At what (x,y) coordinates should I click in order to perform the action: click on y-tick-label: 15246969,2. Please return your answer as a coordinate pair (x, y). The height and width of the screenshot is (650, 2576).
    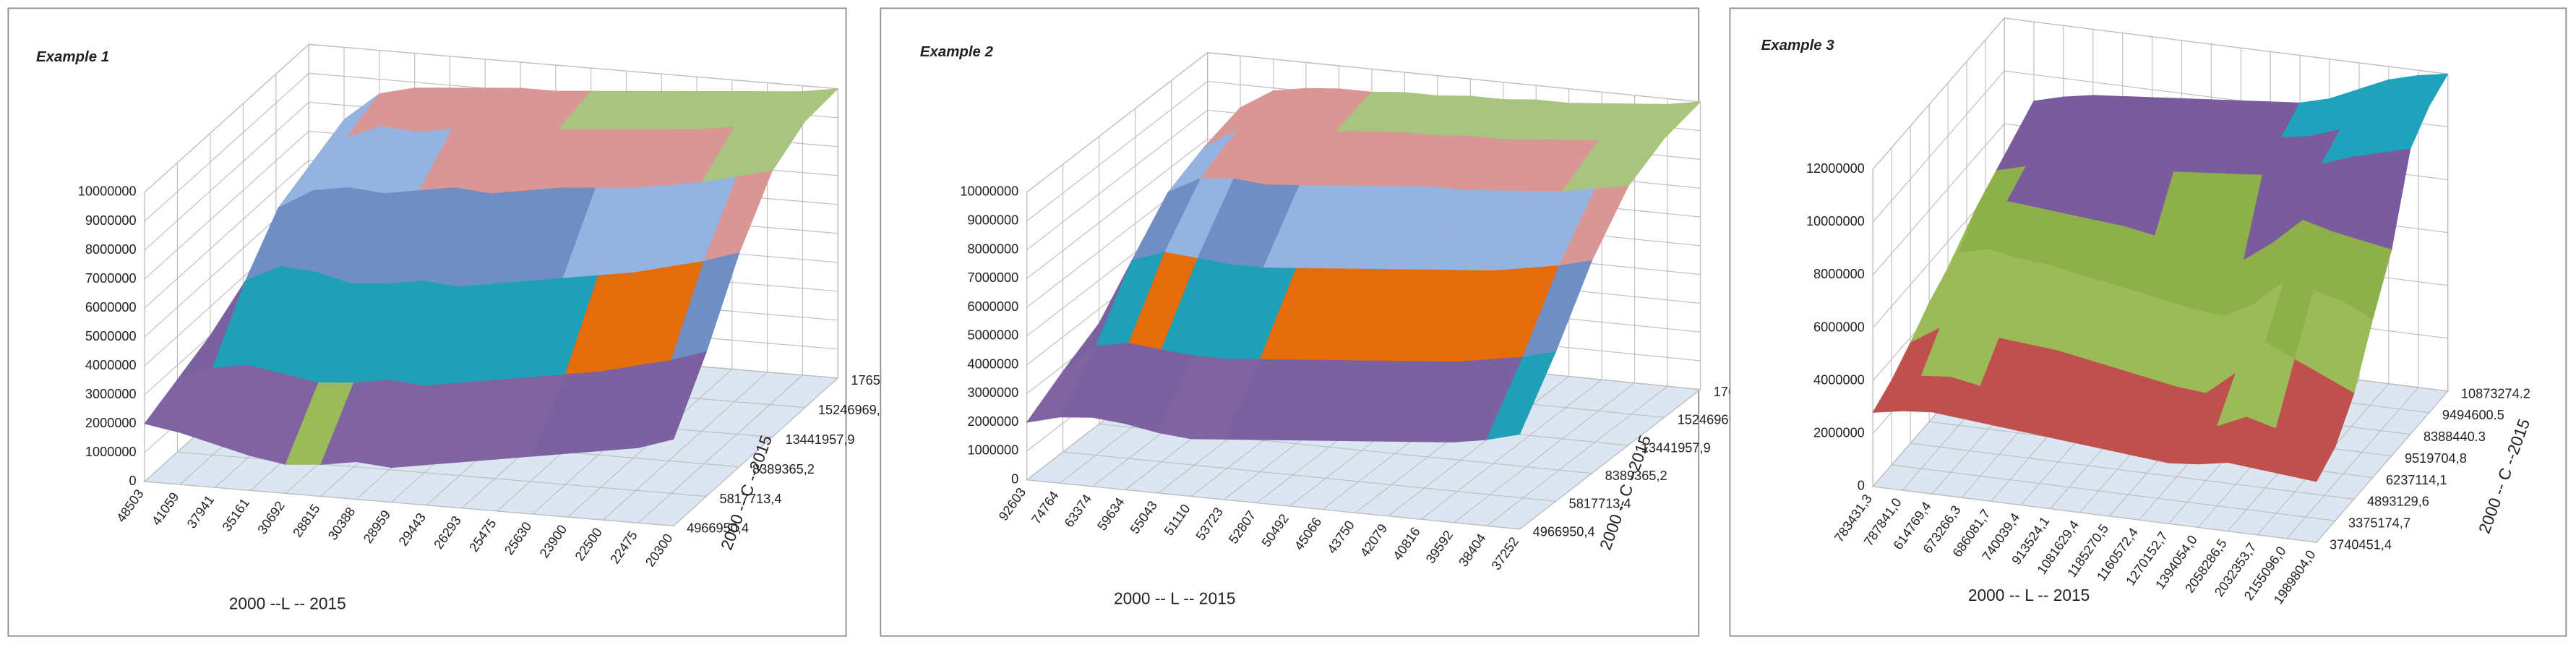
    Looking at the image, I should click on (853, 410).